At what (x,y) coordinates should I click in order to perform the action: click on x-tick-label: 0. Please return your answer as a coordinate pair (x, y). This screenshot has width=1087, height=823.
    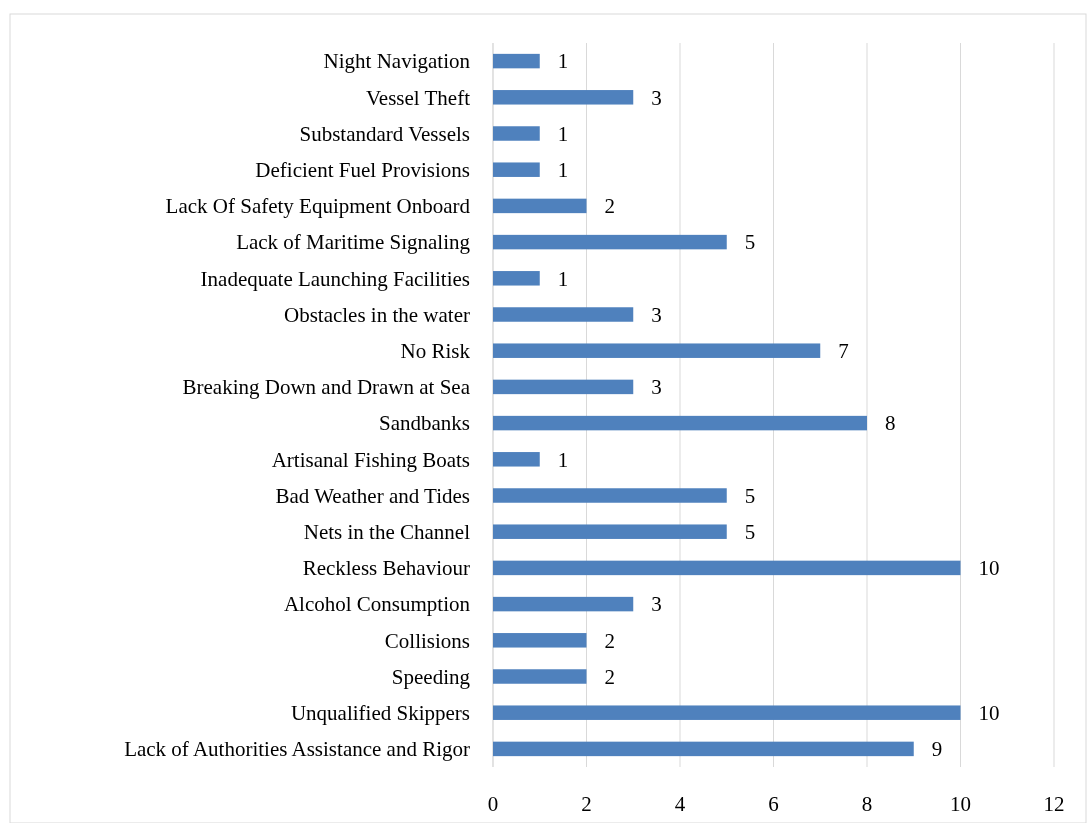
    Looking at the image, I should click on (493, 804).